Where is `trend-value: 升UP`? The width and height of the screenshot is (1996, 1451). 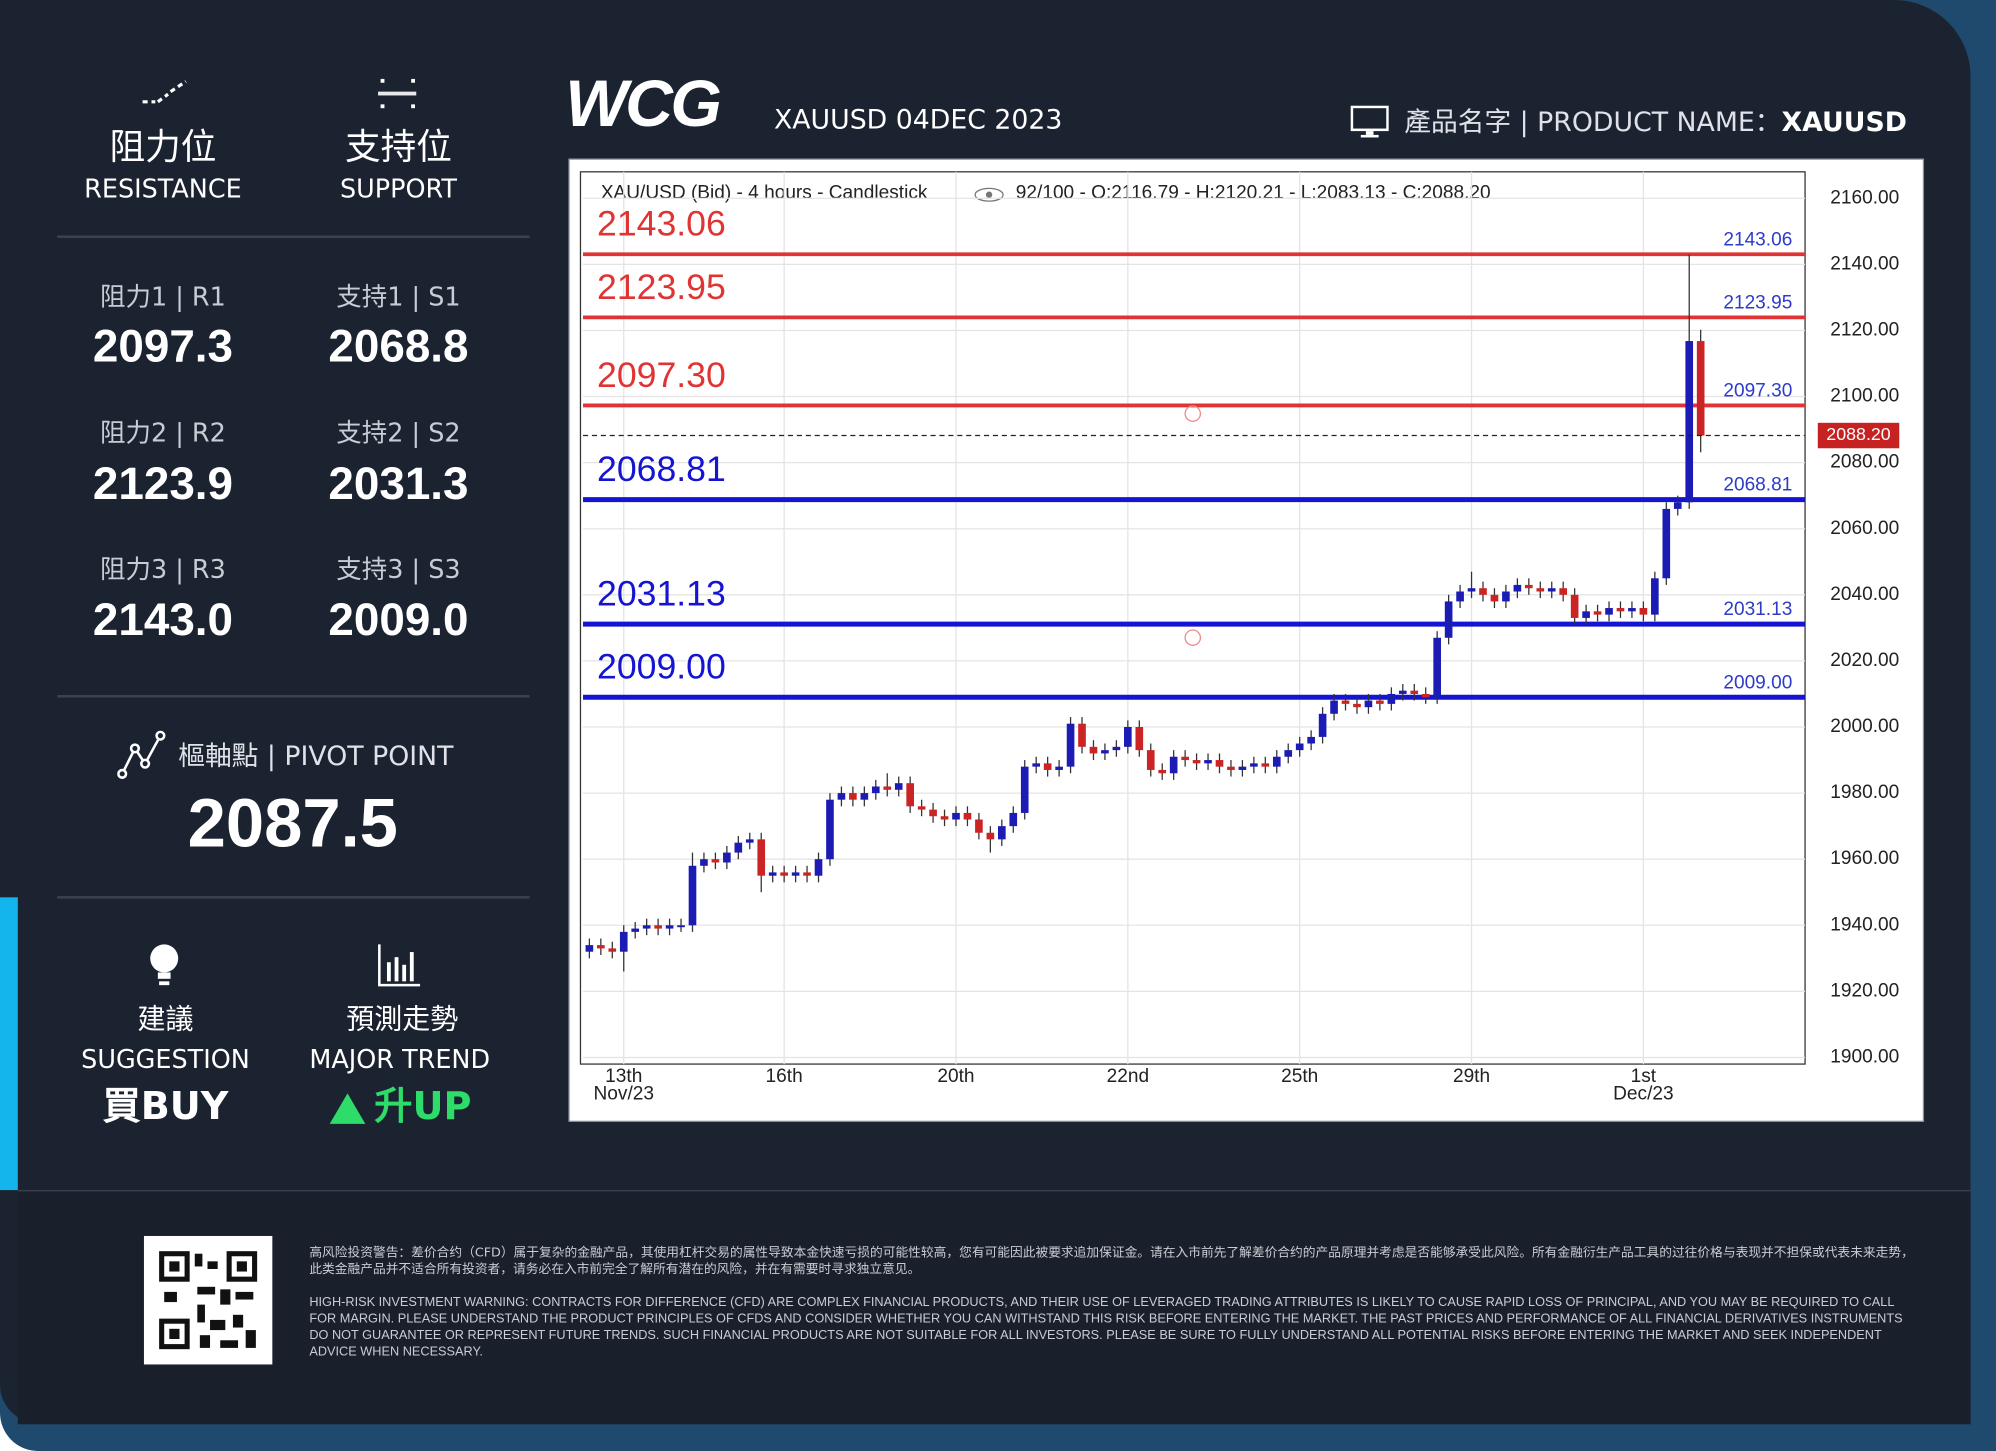 trend-value: 升UP is located at coordinates (423, 1106).